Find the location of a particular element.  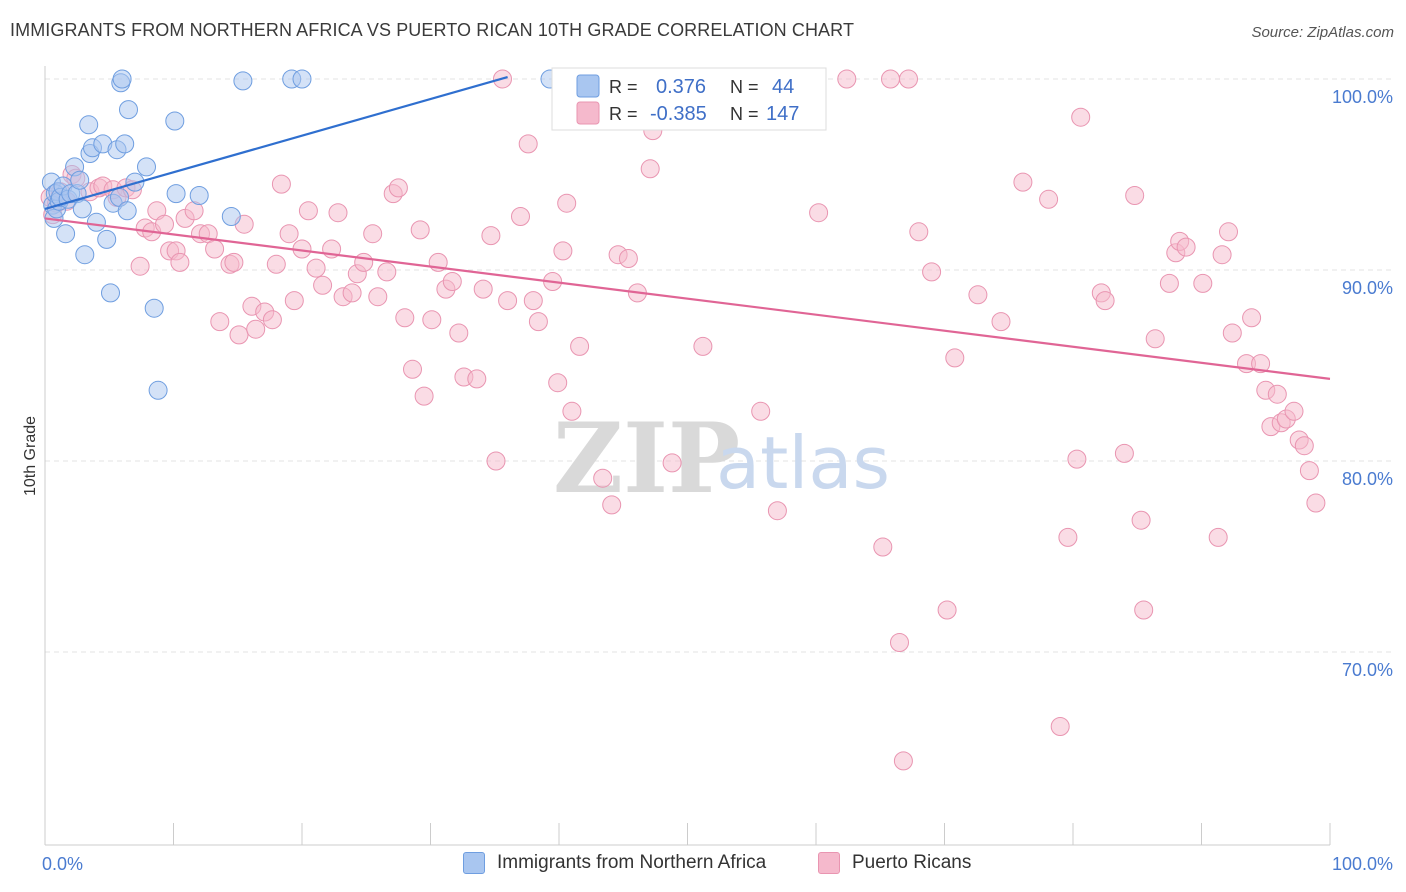

legend-r-value: 0.376 is located at coordinates (681, 87).